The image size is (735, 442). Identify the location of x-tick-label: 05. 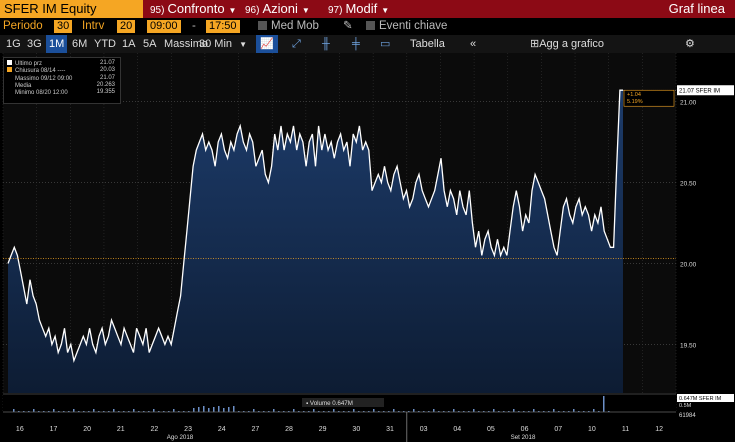
(491, 429).